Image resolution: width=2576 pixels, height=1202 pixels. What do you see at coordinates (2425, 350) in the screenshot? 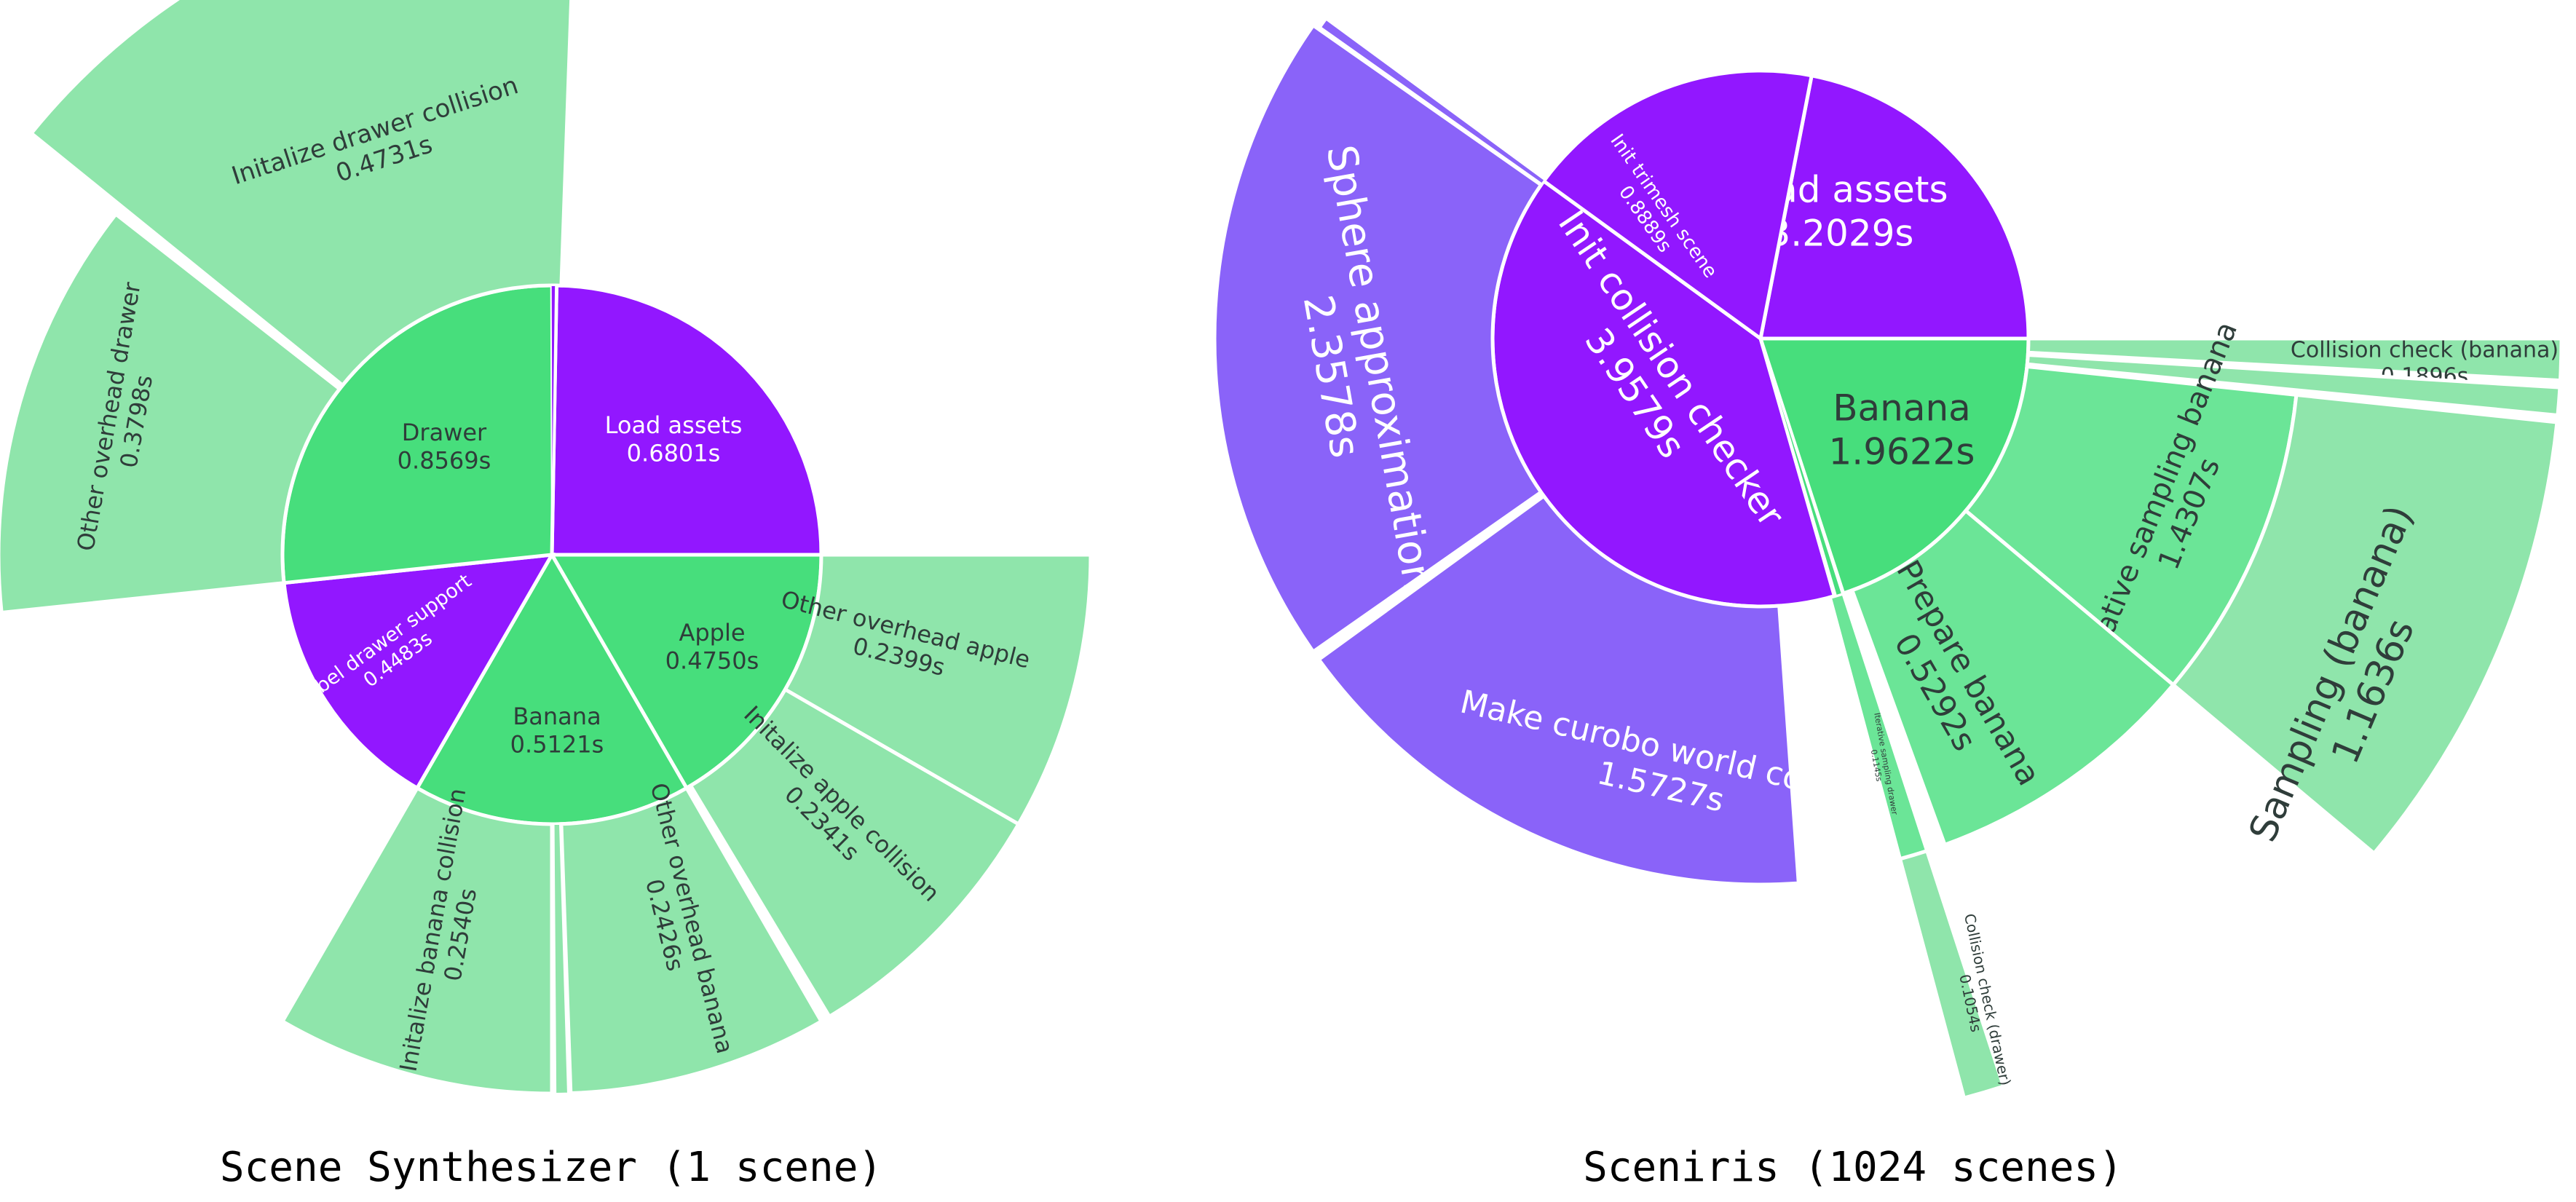
I see `sc-collision-check-banana-name: Collision check (banana)` at bounding box center [2425, 350].